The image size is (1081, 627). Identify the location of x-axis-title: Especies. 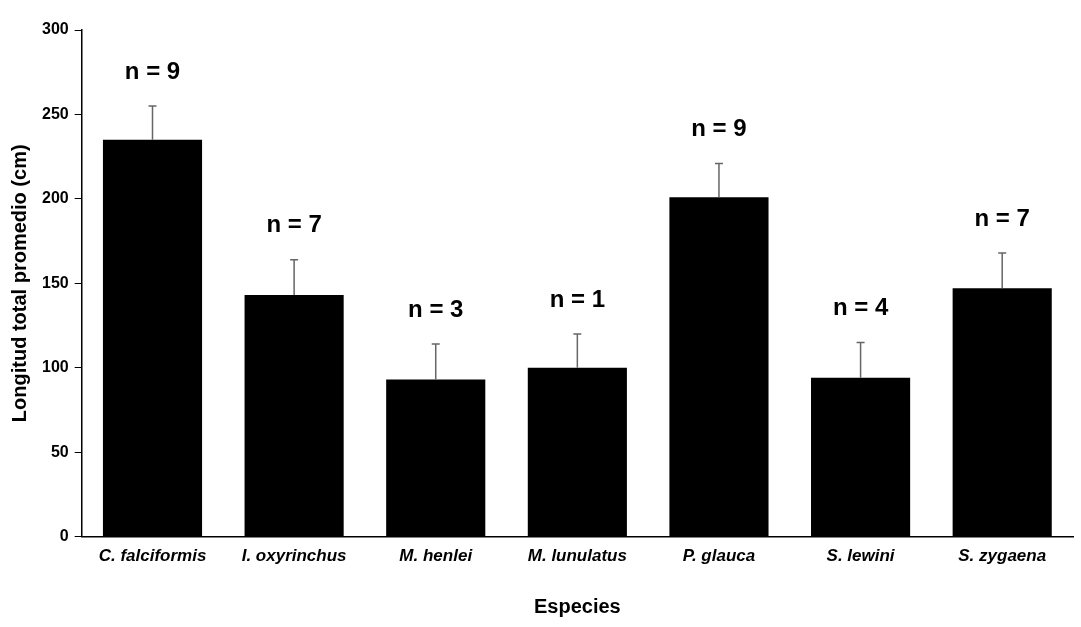
(577, 605).